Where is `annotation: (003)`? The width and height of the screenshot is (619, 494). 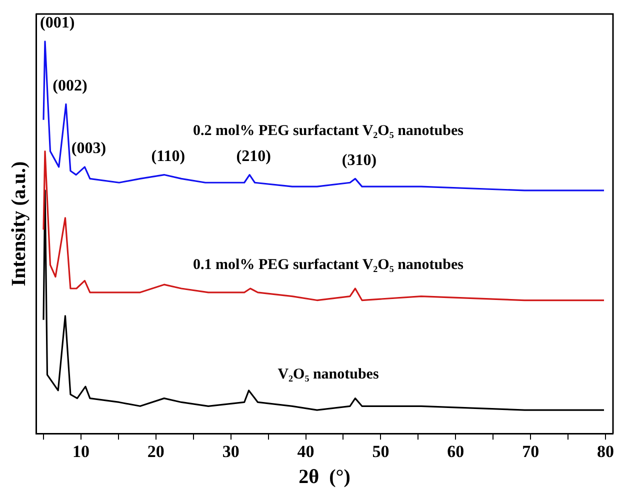
annotation: (003) is located at coordinates (88, 149).